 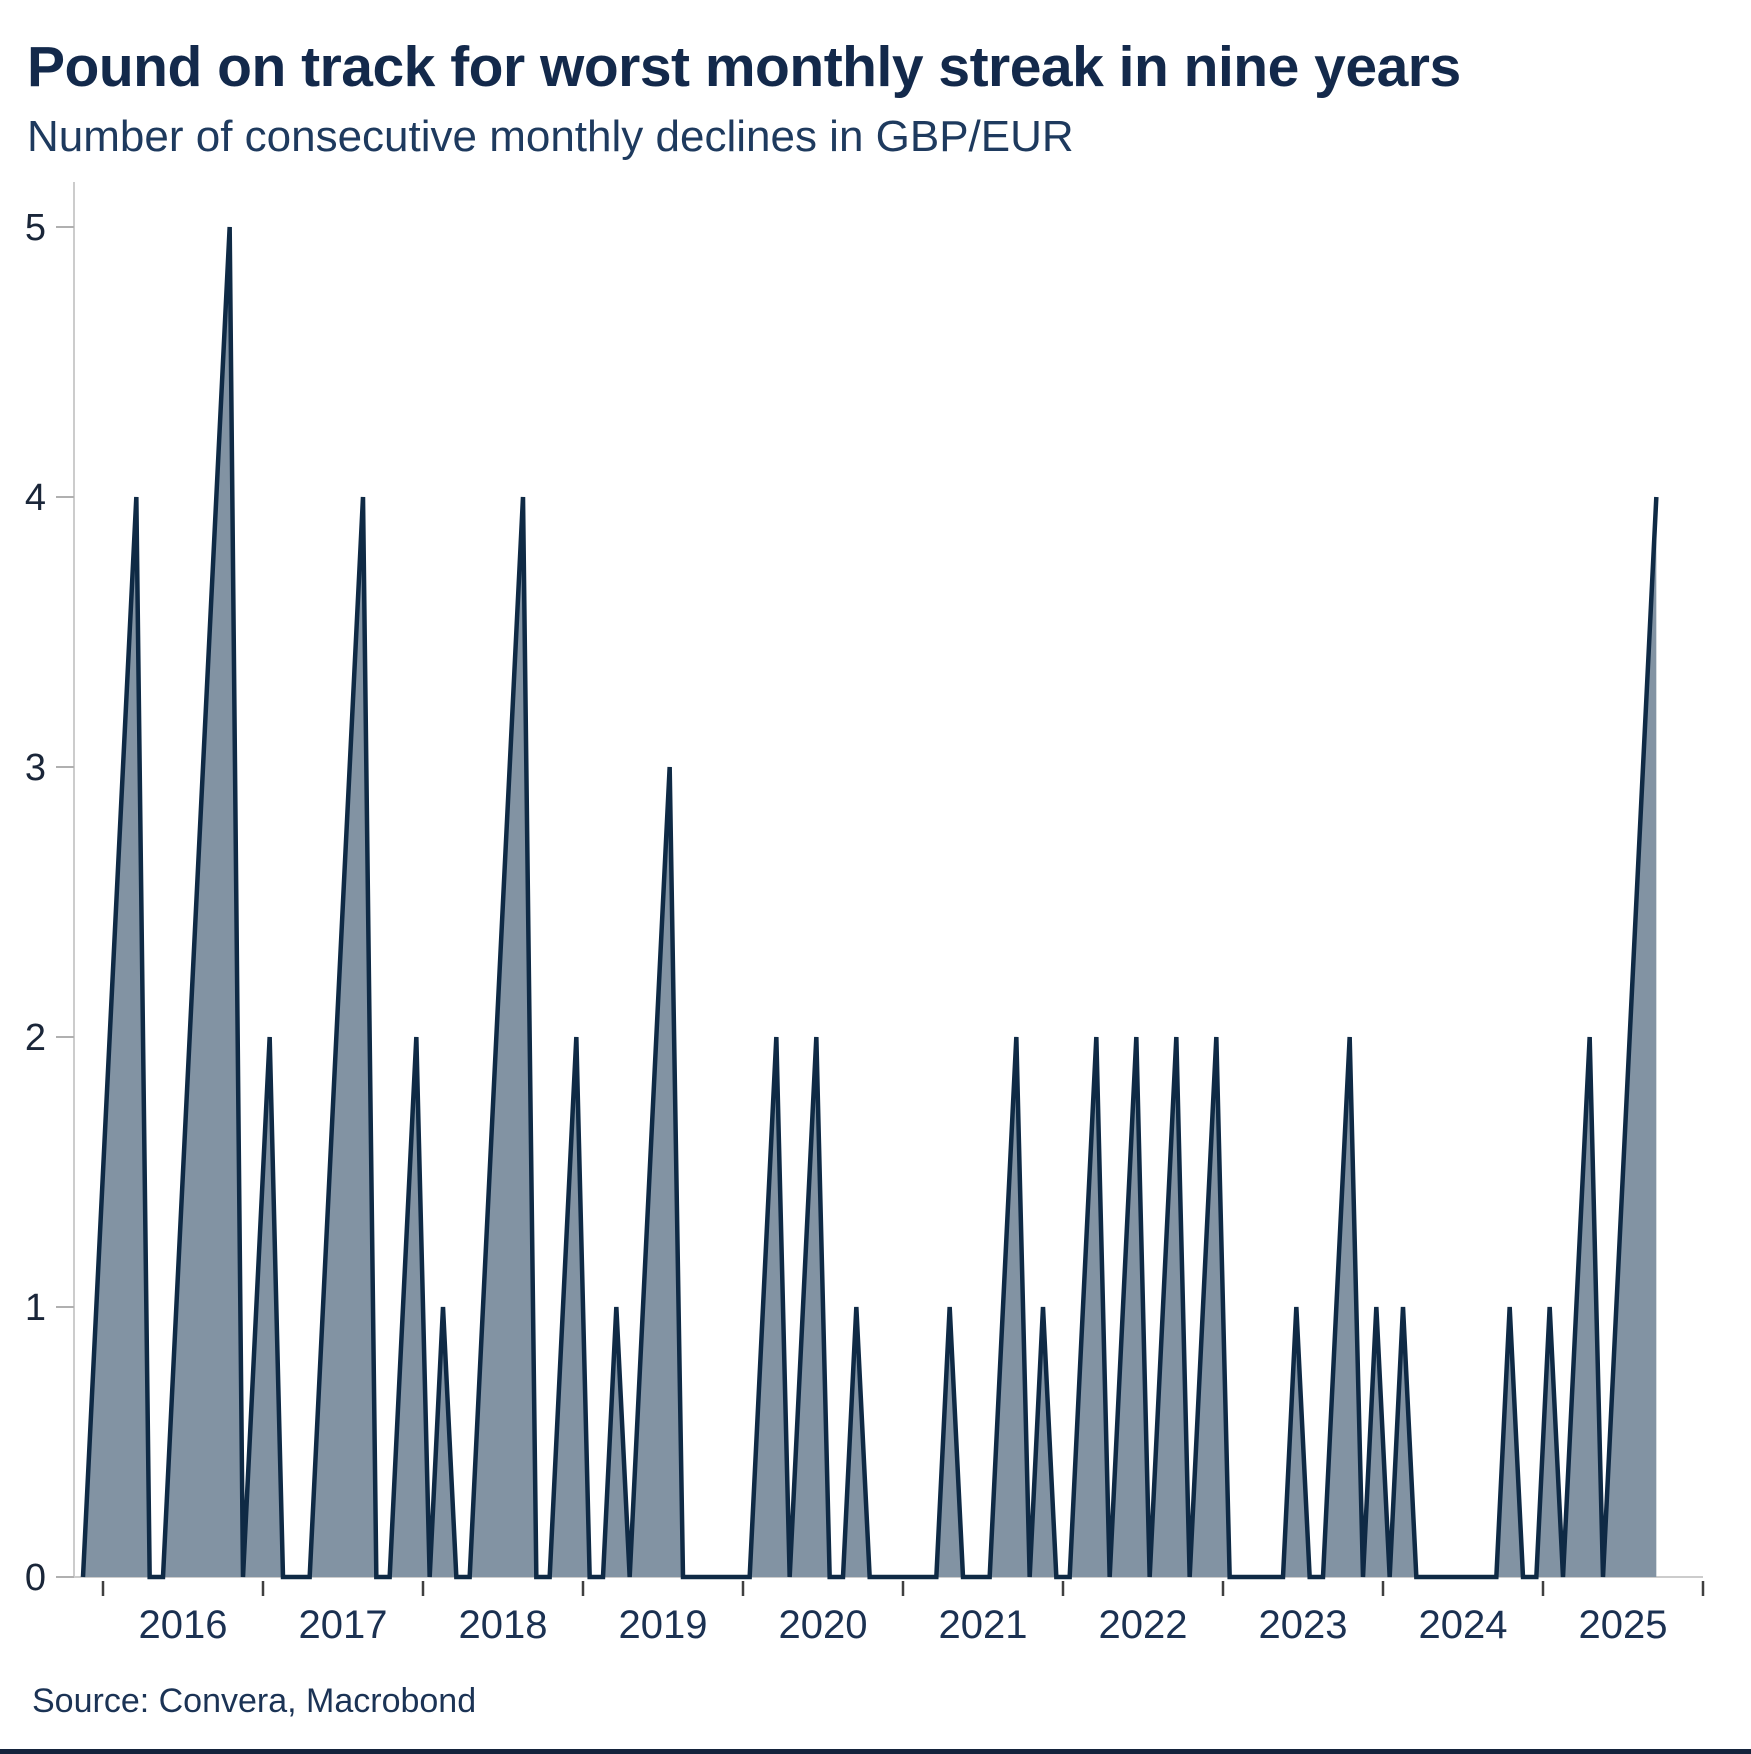 I want to click on y-tick-label: 3, so click(x=35, y=768).